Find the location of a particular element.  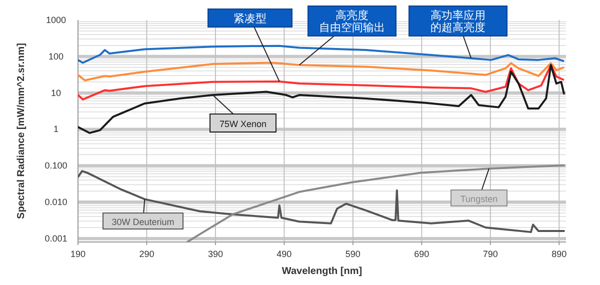

y-tick-label: 0.010 is located at coordinates (56, 202).